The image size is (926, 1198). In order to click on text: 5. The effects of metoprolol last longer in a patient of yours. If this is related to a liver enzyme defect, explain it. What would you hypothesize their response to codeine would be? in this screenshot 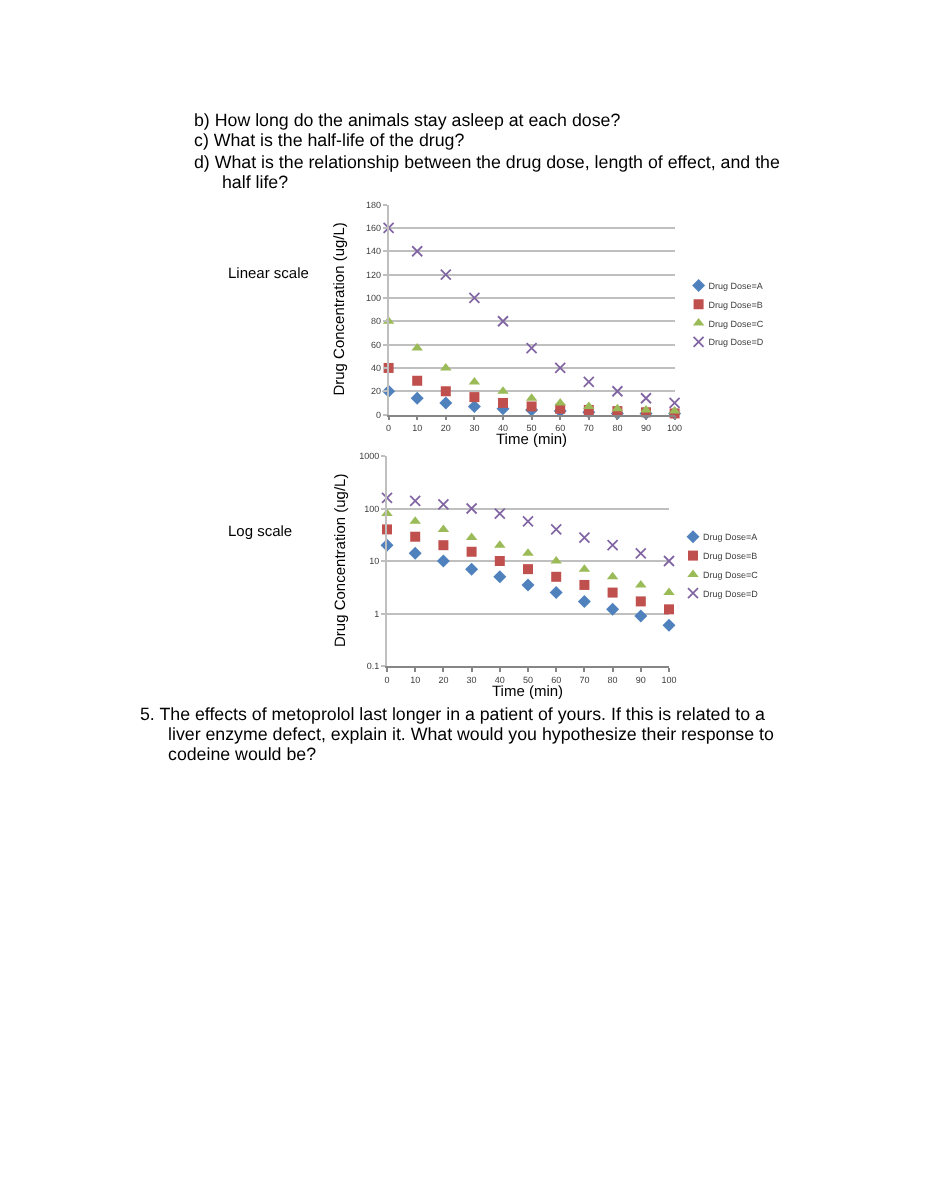, I will do `click(457, 734)`.